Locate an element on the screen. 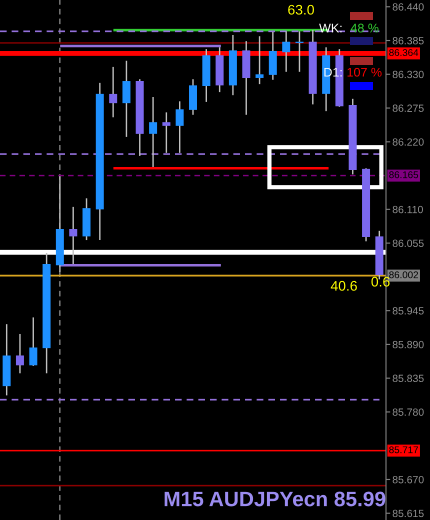  text: M15 AUDJPYecn 85.99 is located at coordinates (275, 499).